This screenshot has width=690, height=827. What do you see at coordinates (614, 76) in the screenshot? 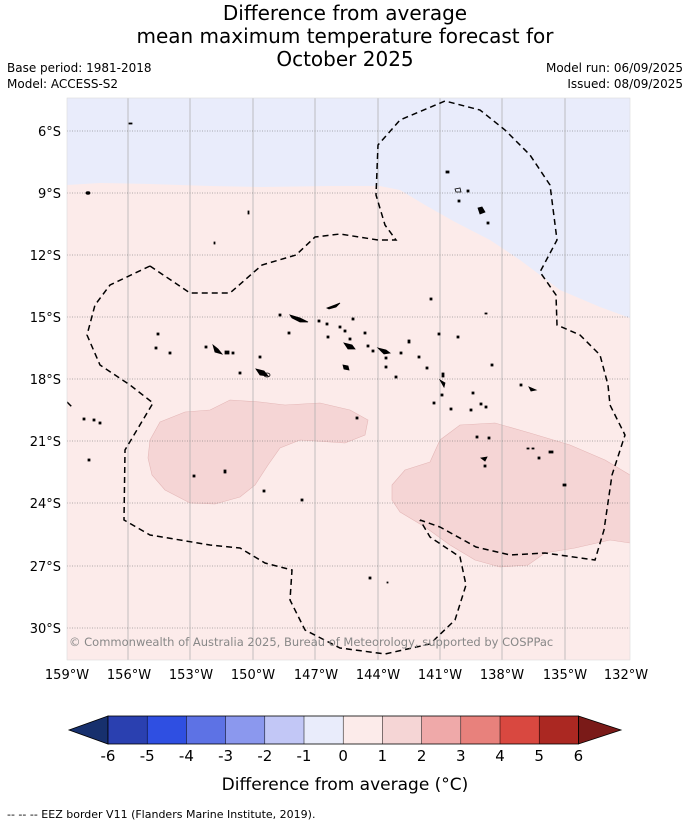
I see `meta-right: Model run: 06/09/2025 Issued: 08/09/2025` at bounding box center [614, 76].